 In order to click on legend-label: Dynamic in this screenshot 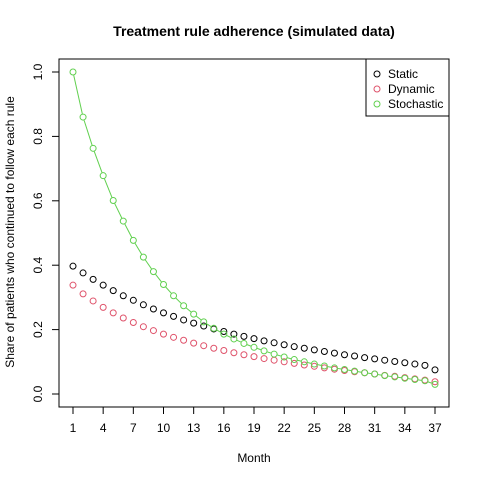, I will do `click(411, 89)`.